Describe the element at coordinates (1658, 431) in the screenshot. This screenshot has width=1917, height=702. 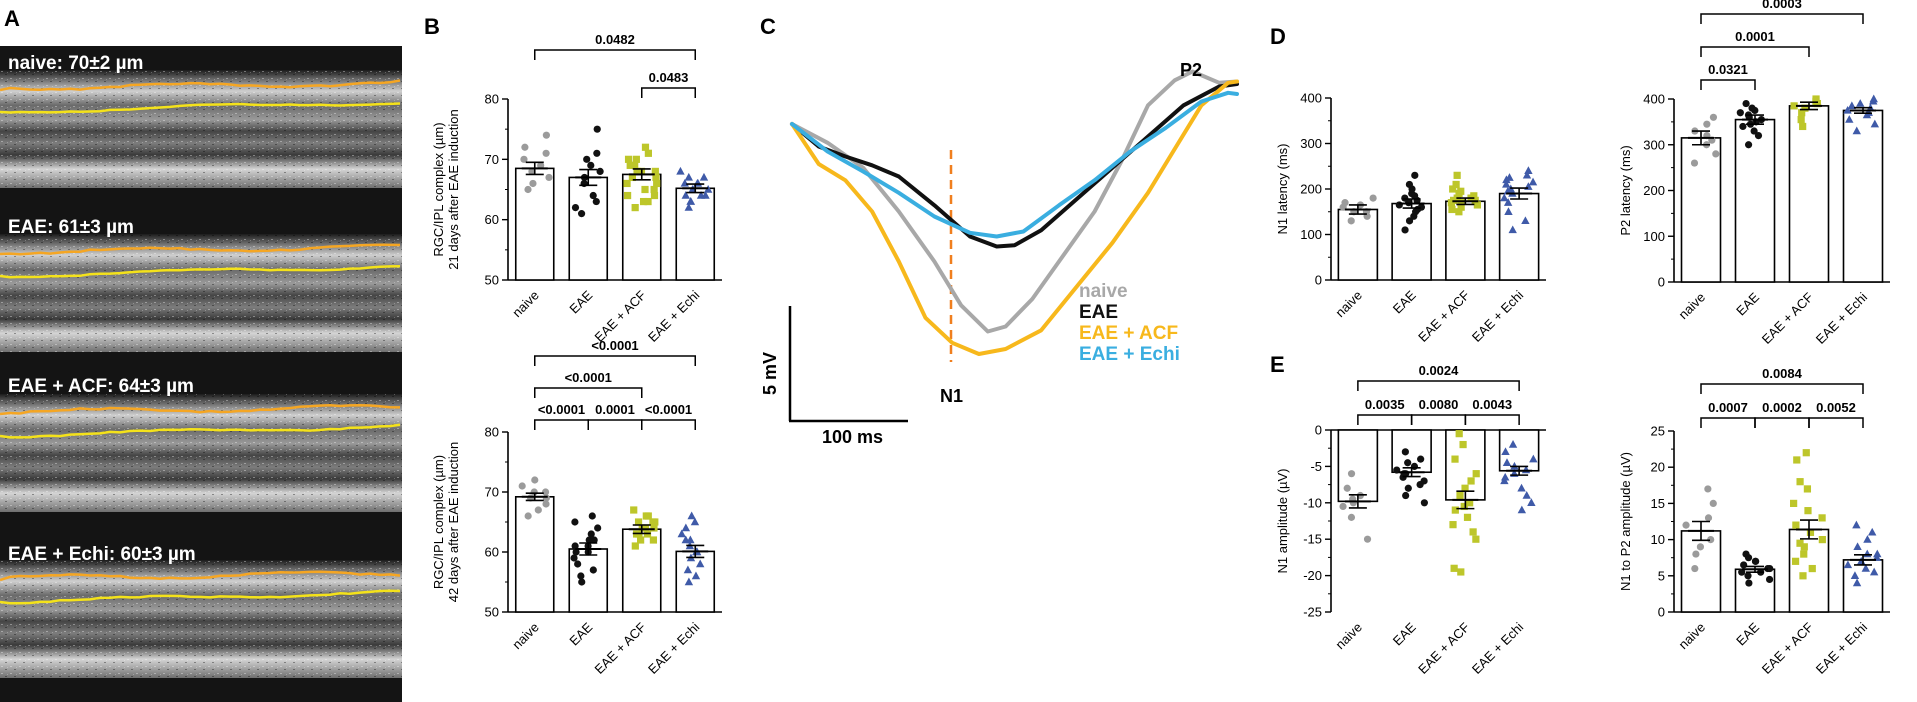
I see `y-tick-label: 25` at that location.